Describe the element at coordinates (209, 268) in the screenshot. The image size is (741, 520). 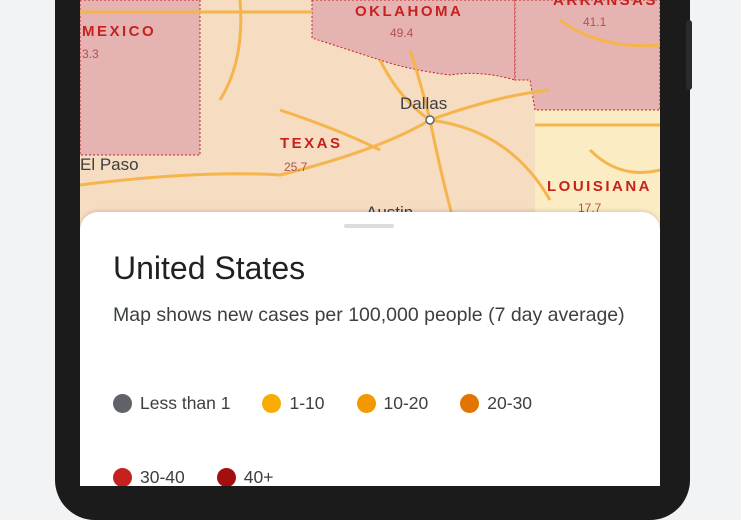
I see `panel-title: United States` at that location.